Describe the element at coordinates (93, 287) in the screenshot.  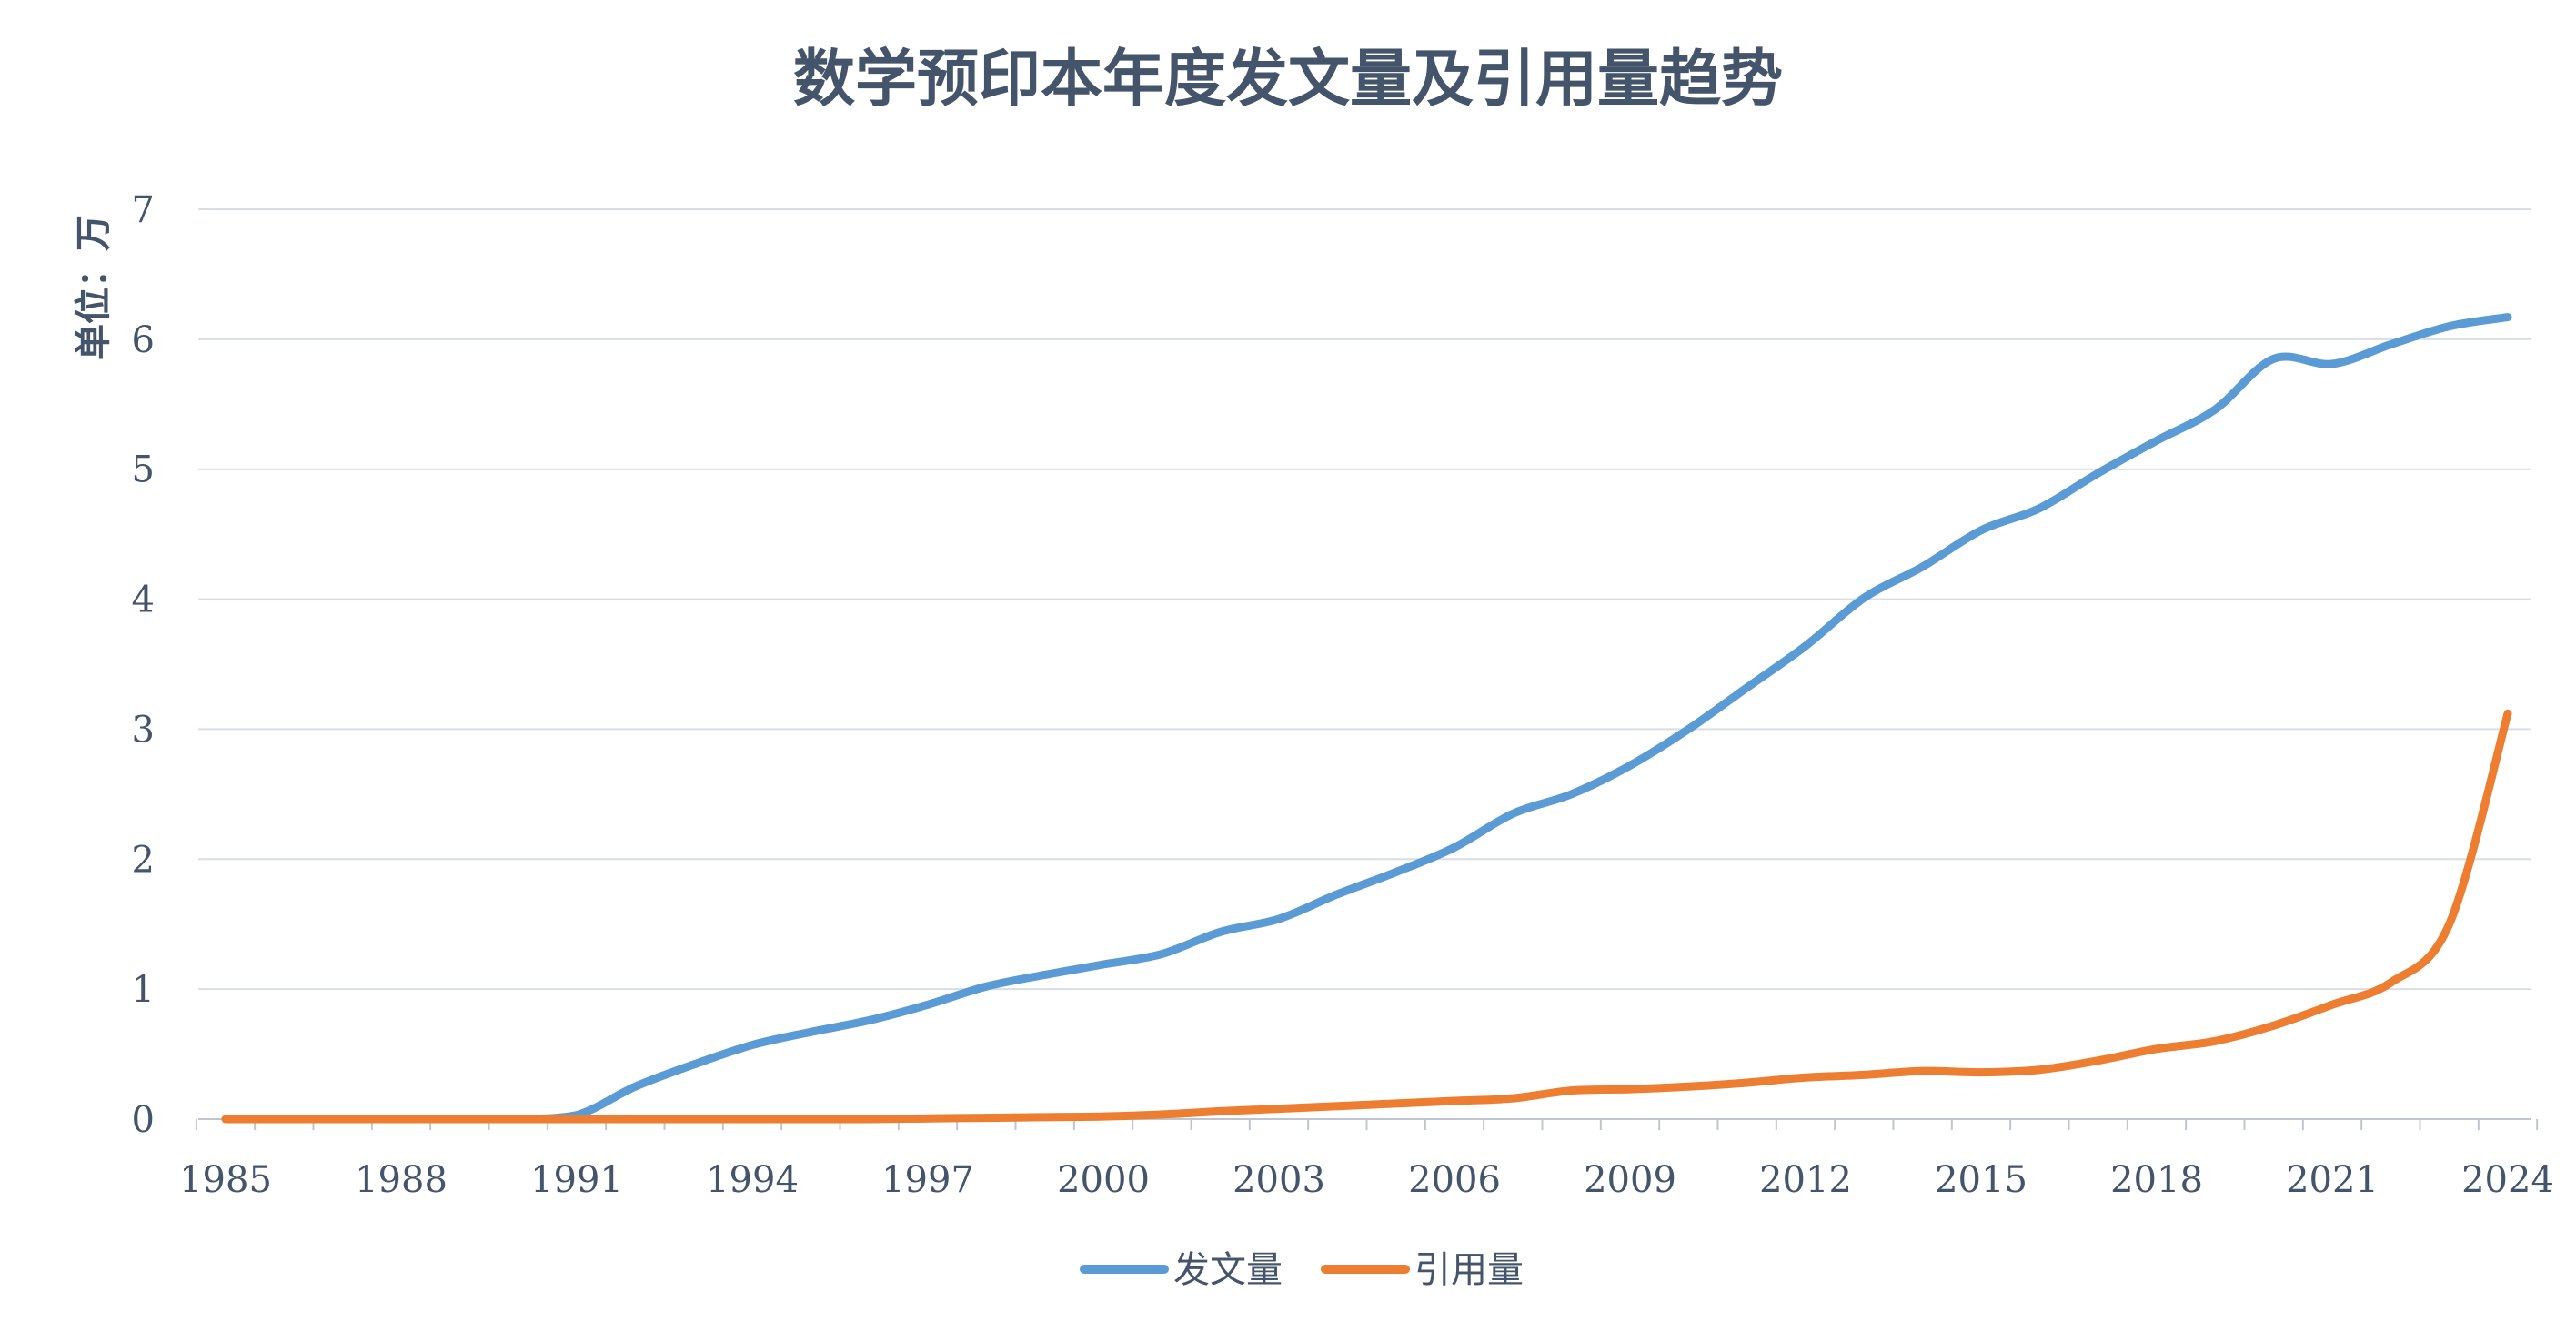
I see `y-axis-label: 单位：万` at that location.